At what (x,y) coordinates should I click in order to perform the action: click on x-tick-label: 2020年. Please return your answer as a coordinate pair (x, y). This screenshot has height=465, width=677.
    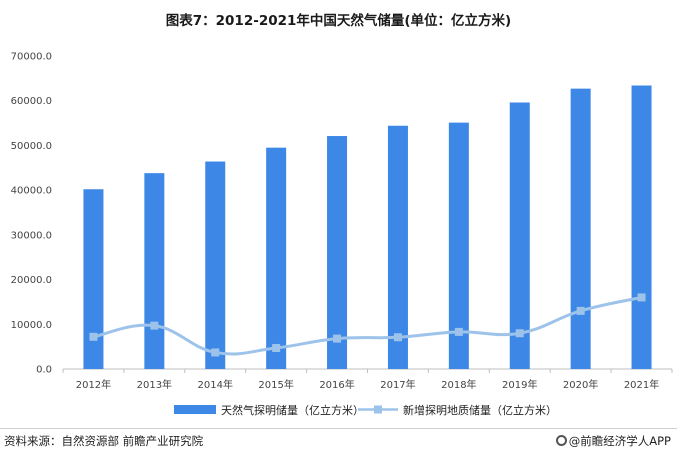
    Looking at the image, I should click on (580, 384).